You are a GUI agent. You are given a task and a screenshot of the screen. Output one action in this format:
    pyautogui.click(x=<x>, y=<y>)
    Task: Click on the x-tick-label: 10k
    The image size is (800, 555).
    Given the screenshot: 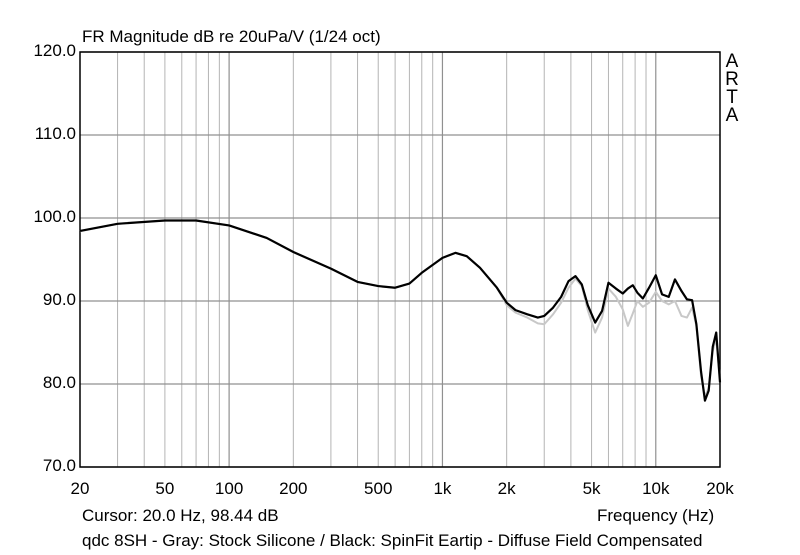 What is the action you would take?
    pyautogui.click(x=656, y=488)
    